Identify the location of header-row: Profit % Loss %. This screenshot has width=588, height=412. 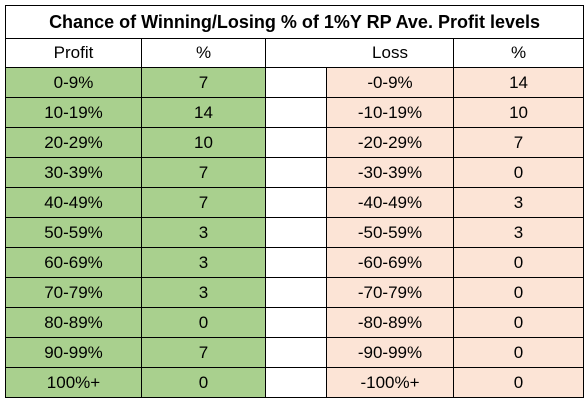
(295, 53).